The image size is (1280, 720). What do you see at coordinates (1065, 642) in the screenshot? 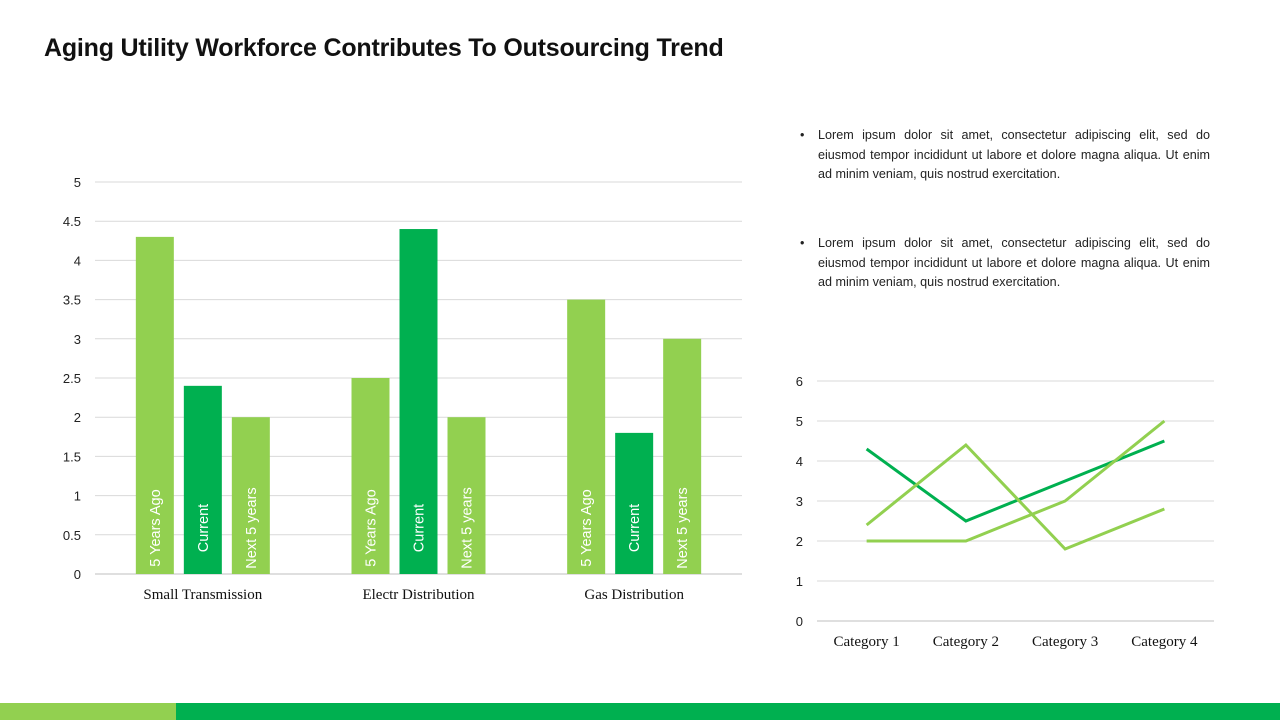
I see `x-category-label: Category 3` at bounding box center [1065, 642].